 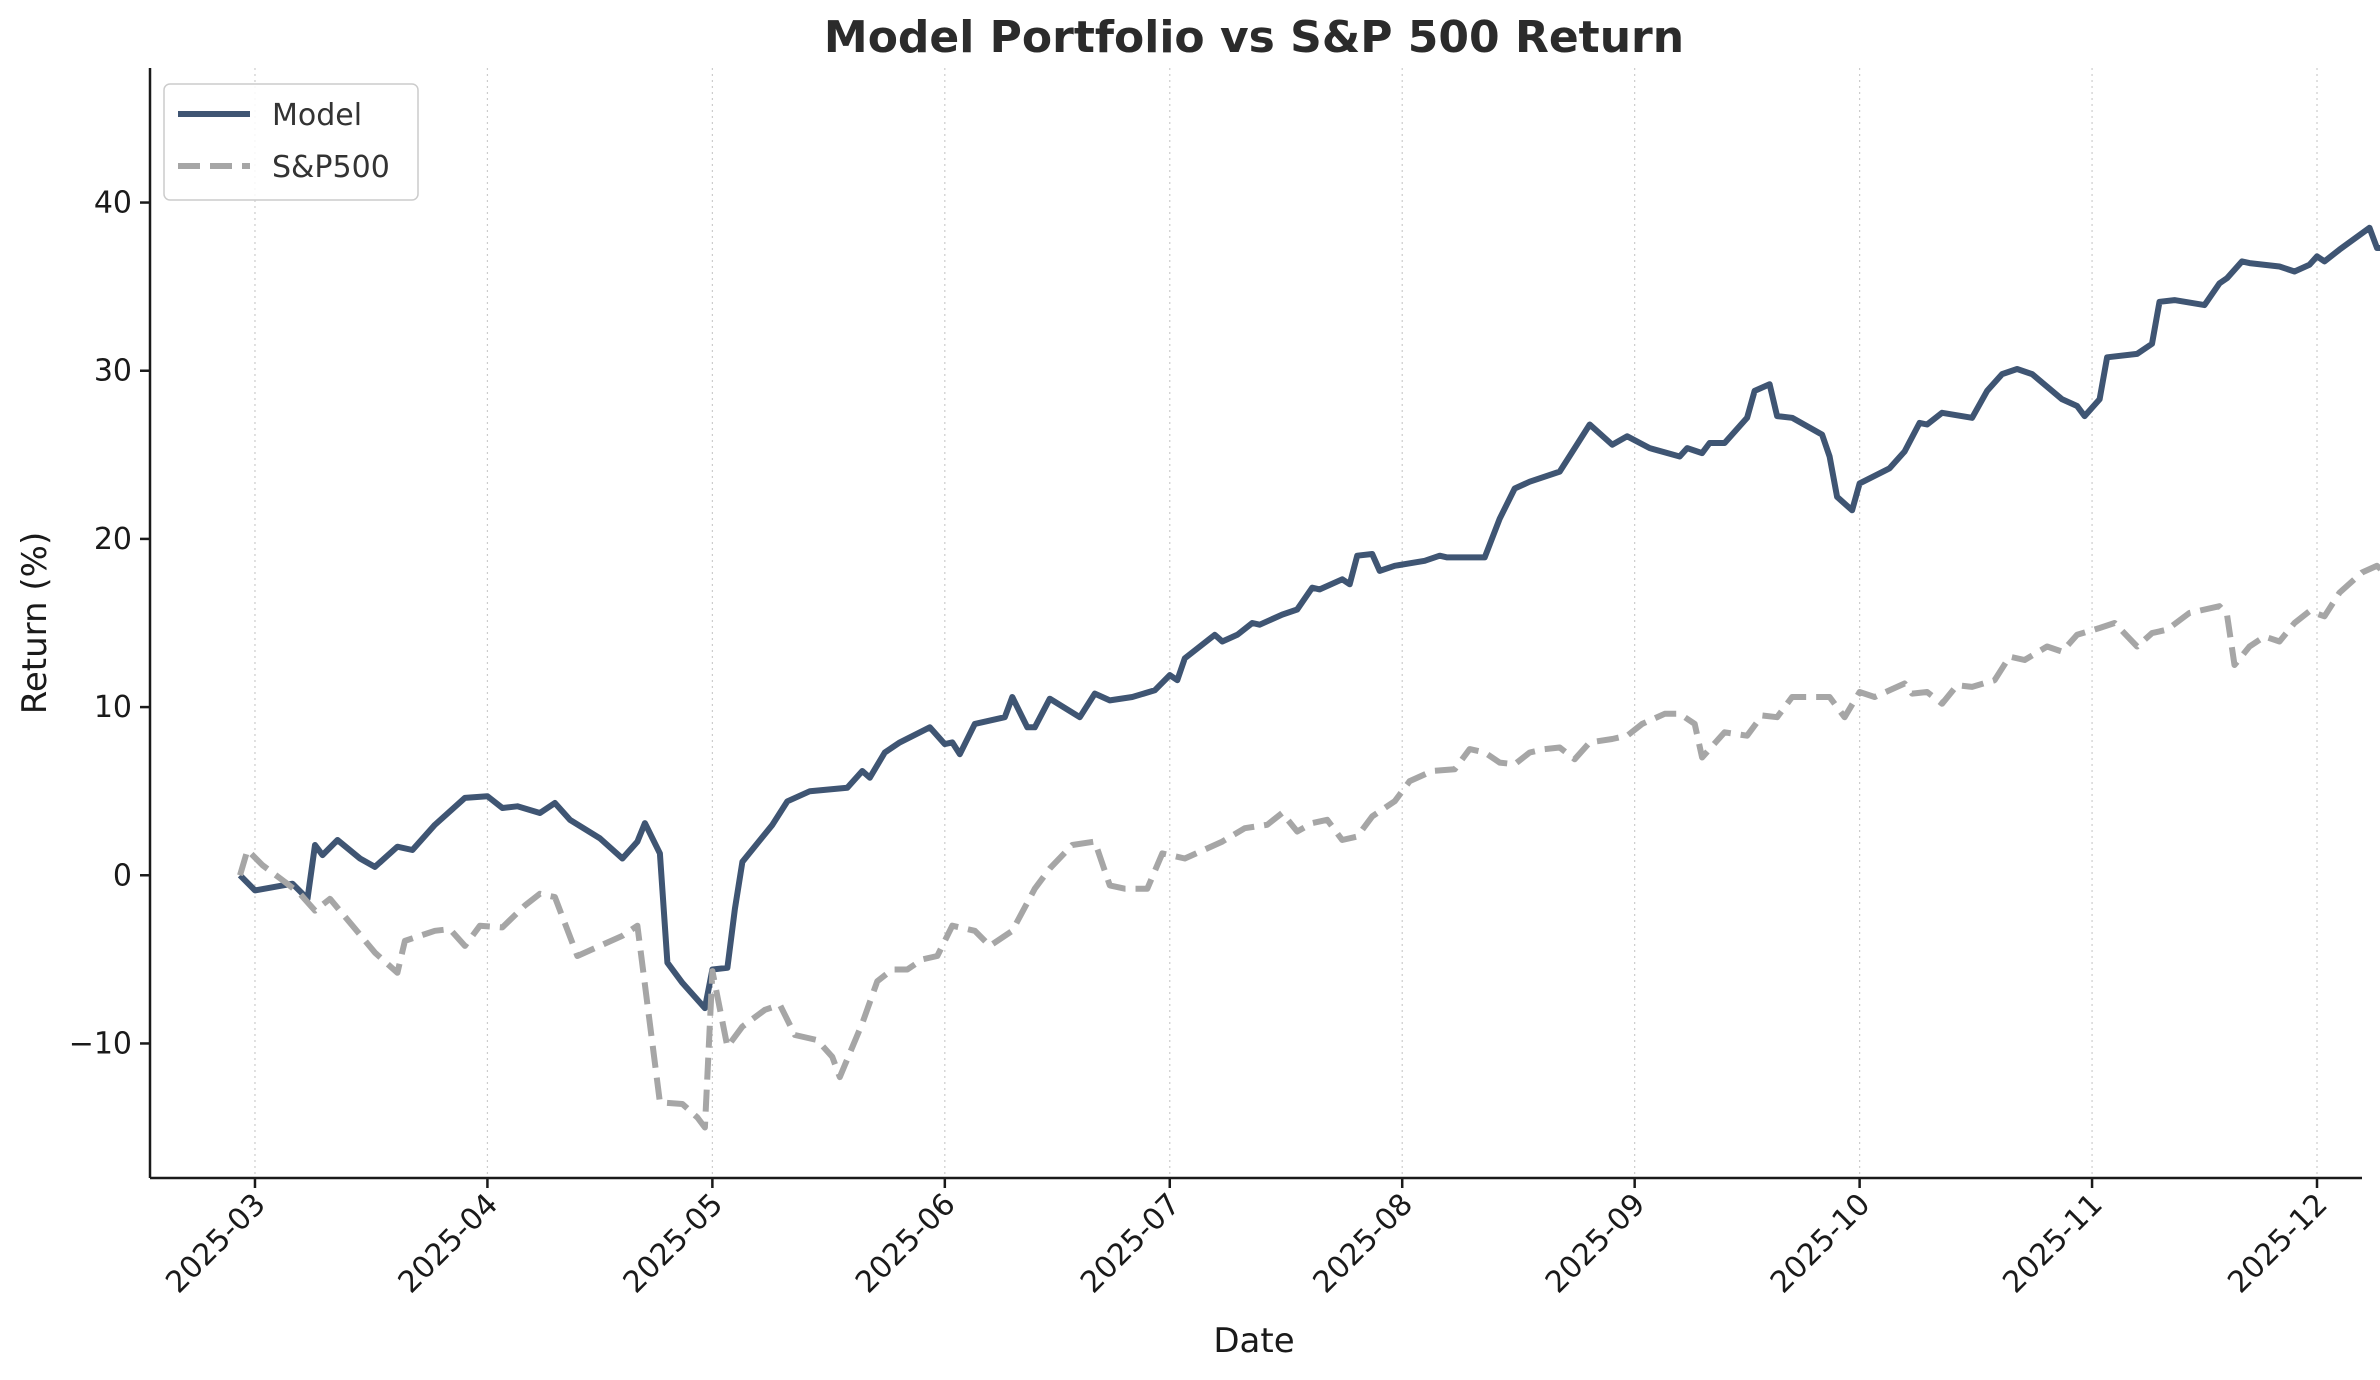 What do you see at coordinates (291, 142) in the screenshot?
I see `legend: Model S&P500` at bounding box center [291, 142].